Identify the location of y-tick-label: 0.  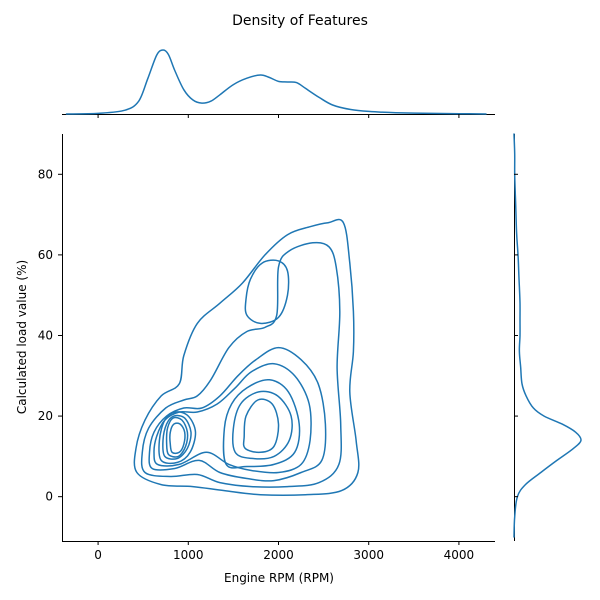
(49, 497).